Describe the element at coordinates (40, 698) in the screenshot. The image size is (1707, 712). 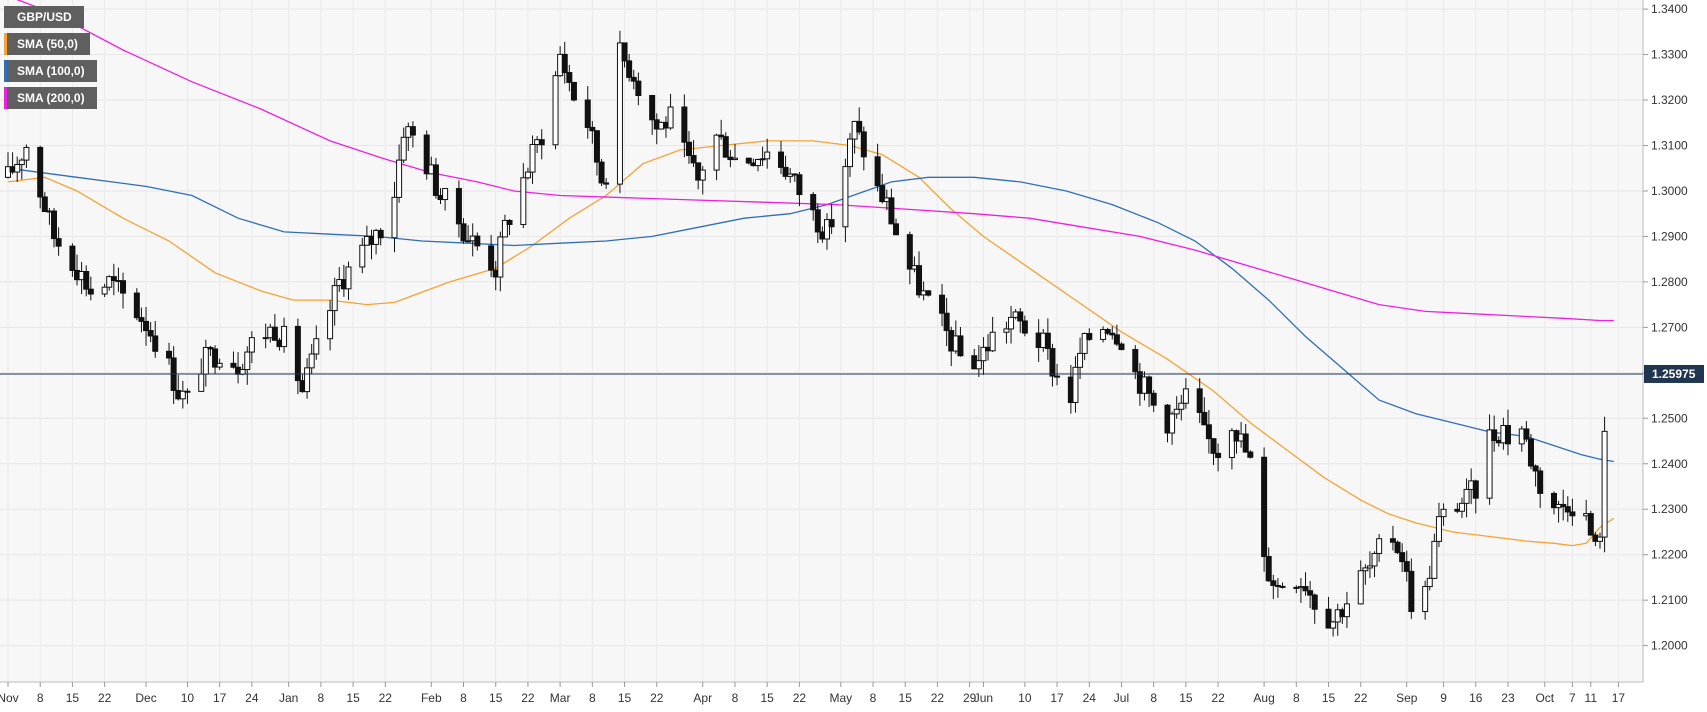
I see `x-tick-label-1: 8` at that location.